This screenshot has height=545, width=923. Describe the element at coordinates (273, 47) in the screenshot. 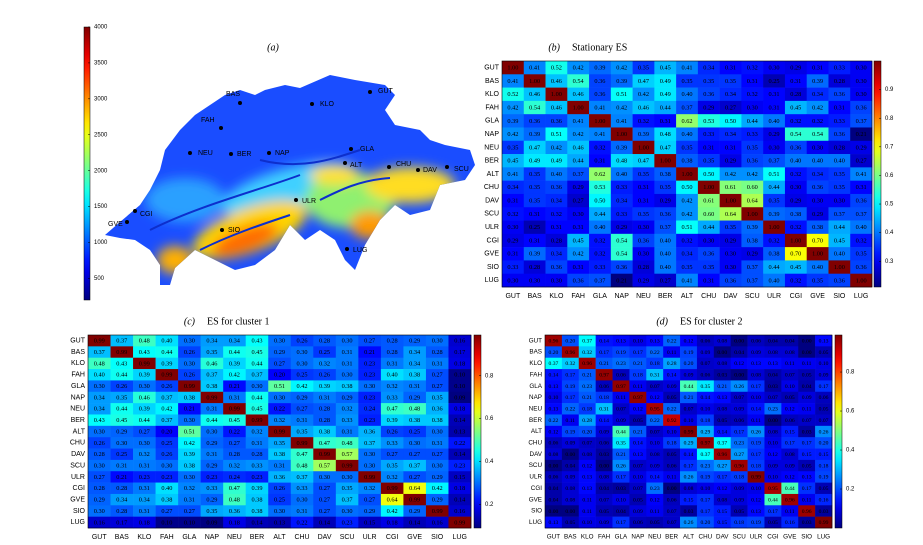

I see `map-title: (a)` at that location.